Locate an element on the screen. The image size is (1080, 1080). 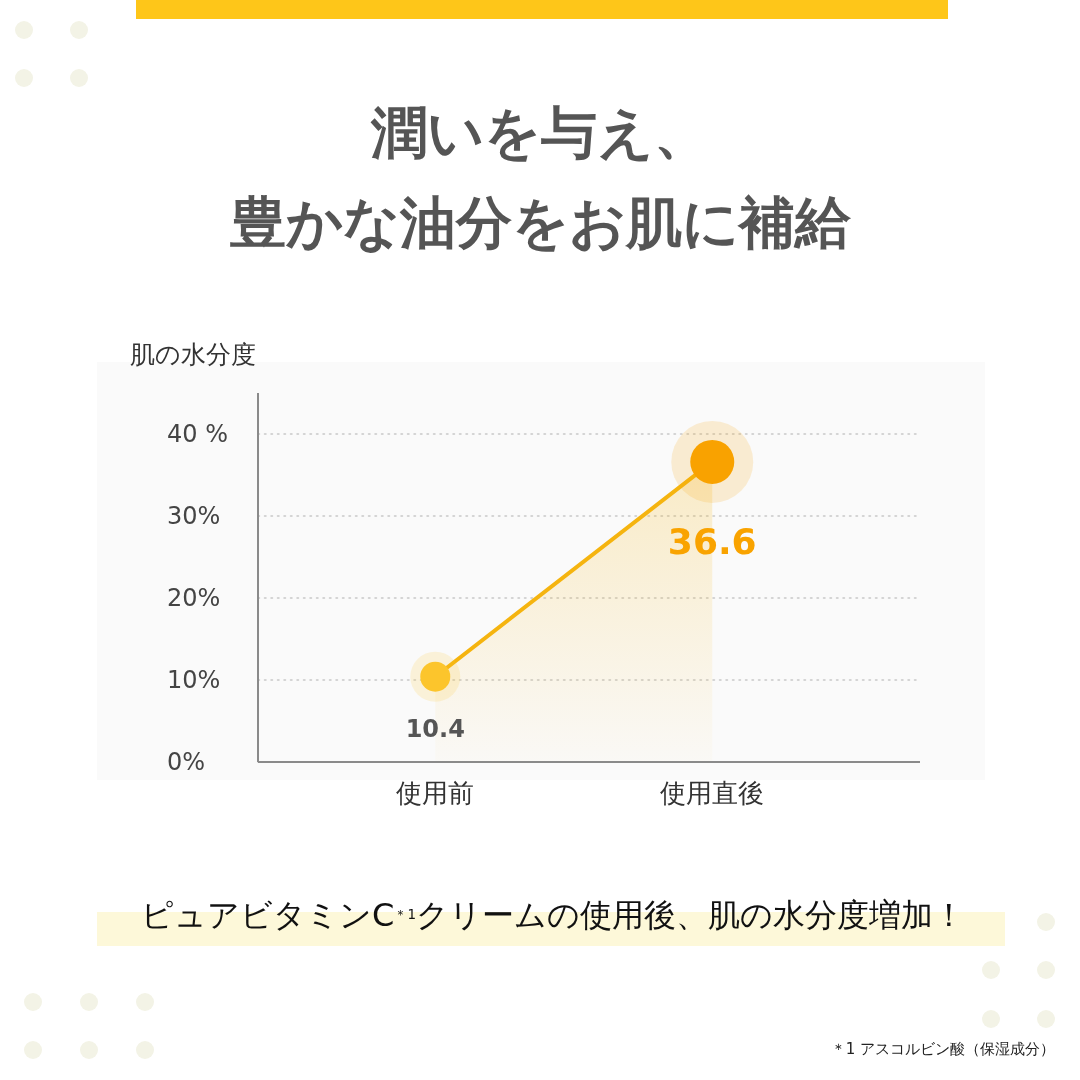
chart-title: 潤いを与え、豊かな油分をお肌に補給 is located at coordinates (540, 177).